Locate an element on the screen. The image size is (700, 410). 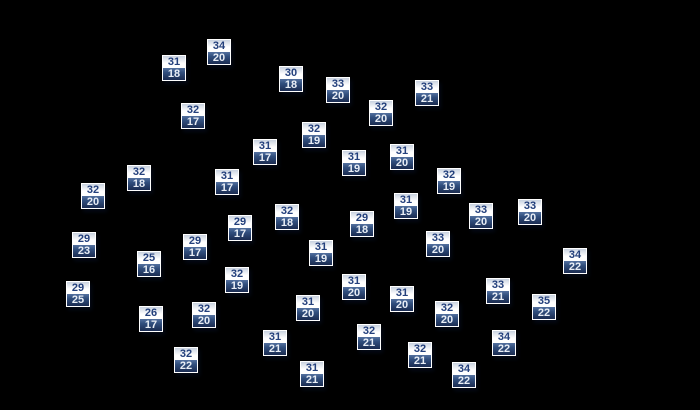
temp-marker: 29 18 is located at coordinates (362, 224).